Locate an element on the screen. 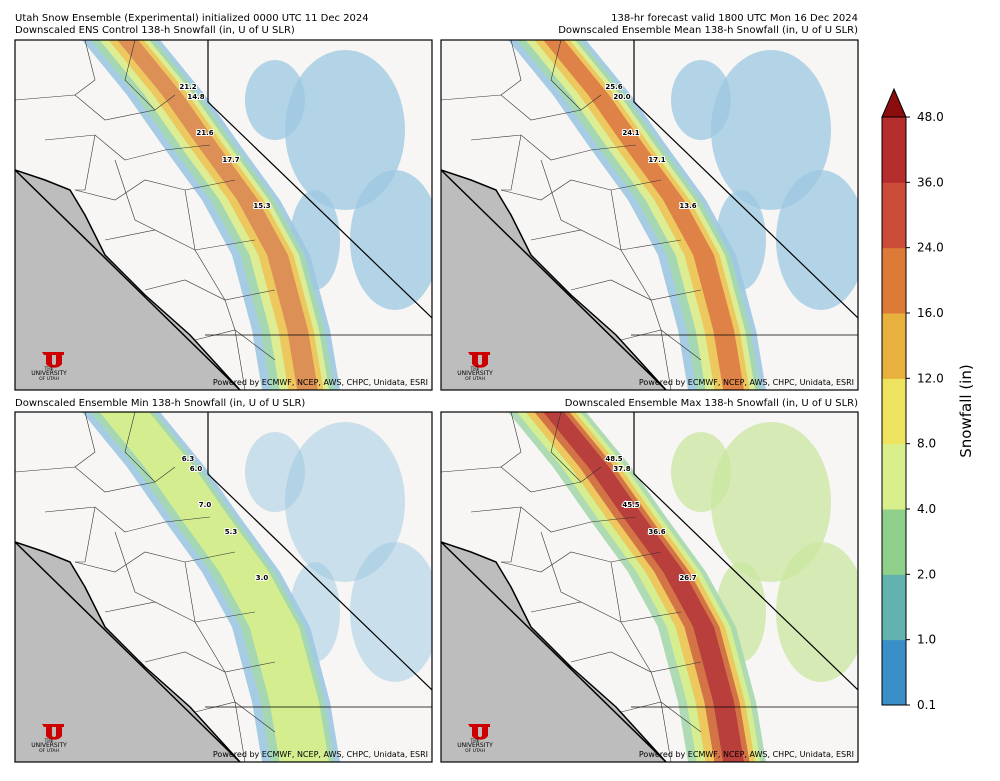  colorbar-tick-label: 1.0 is located at coordinates (926, 640).